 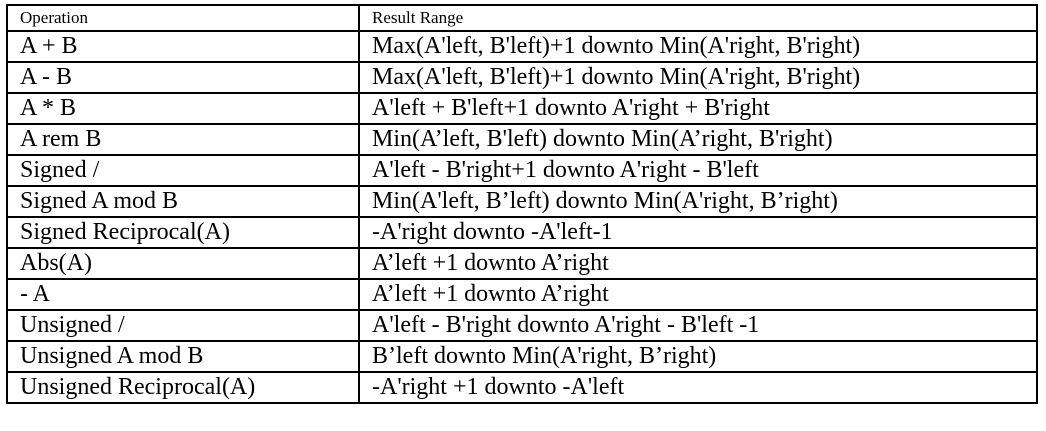 What do you see at coordinates (183, 139) in the screenshot?
I see `operation-cell: A rem B` at bounding box center [183, 139].